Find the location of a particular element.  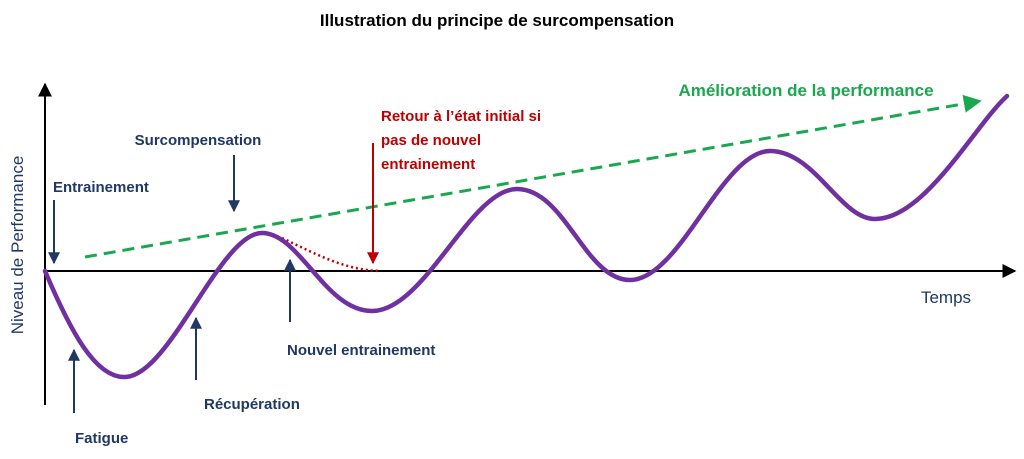

new-training-label: Nouvel entrainement is located at coordinates (361, 350).